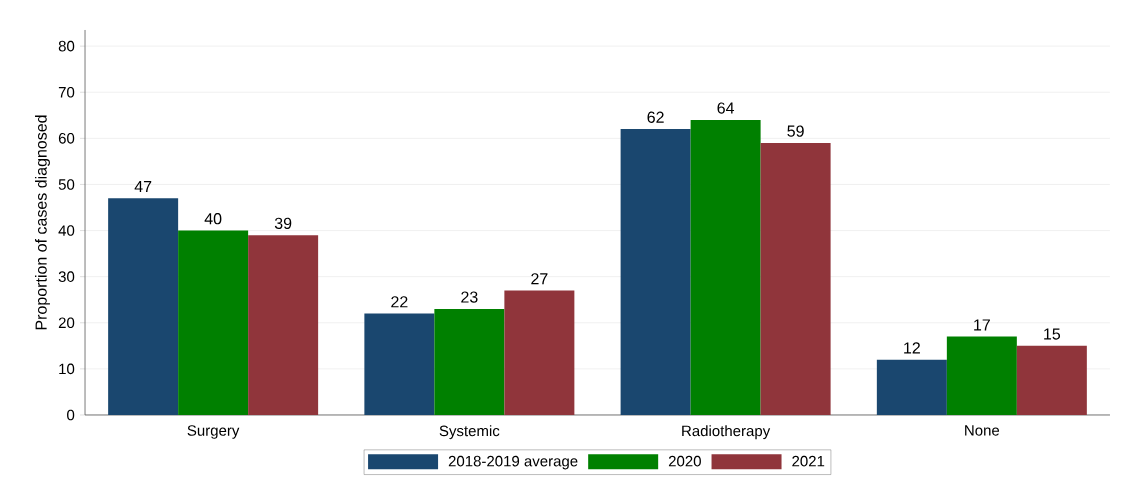  I want to click on legend-label: 2020, so click(684, 461).